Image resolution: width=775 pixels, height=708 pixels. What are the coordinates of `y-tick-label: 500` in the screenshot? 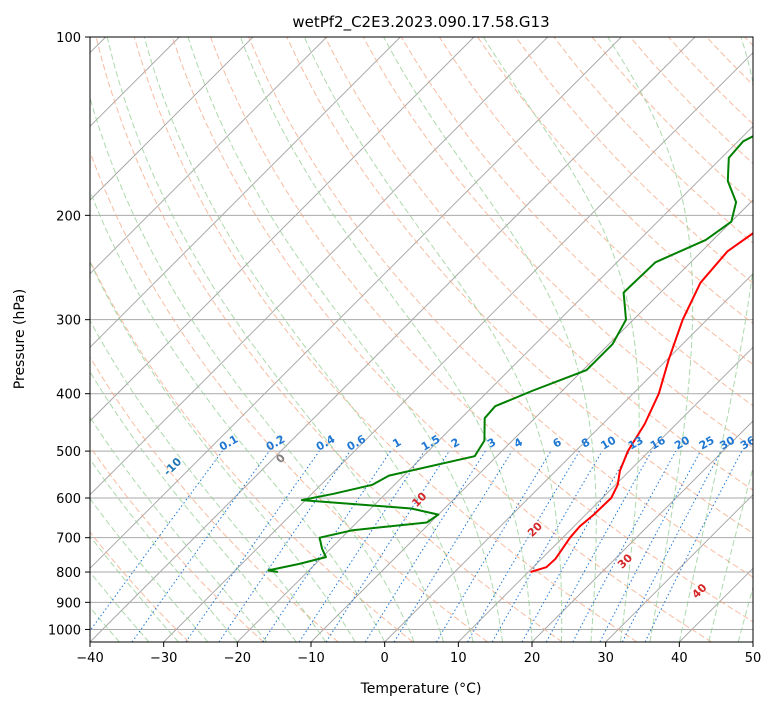 It's located at (68, 452).